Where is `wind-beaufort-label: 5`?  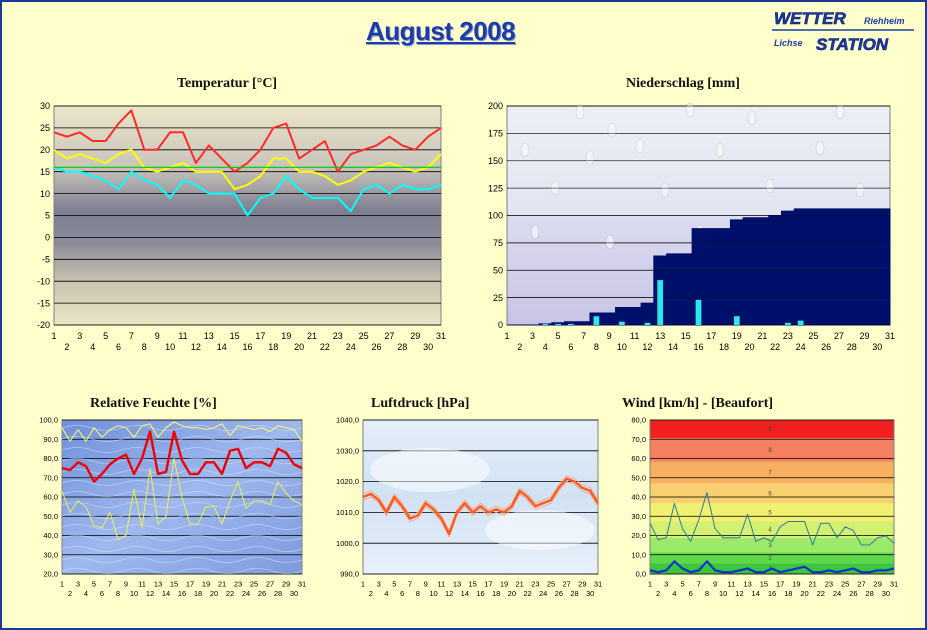 wind-beaufort-label: 5 is located at coordinates (770, 513).